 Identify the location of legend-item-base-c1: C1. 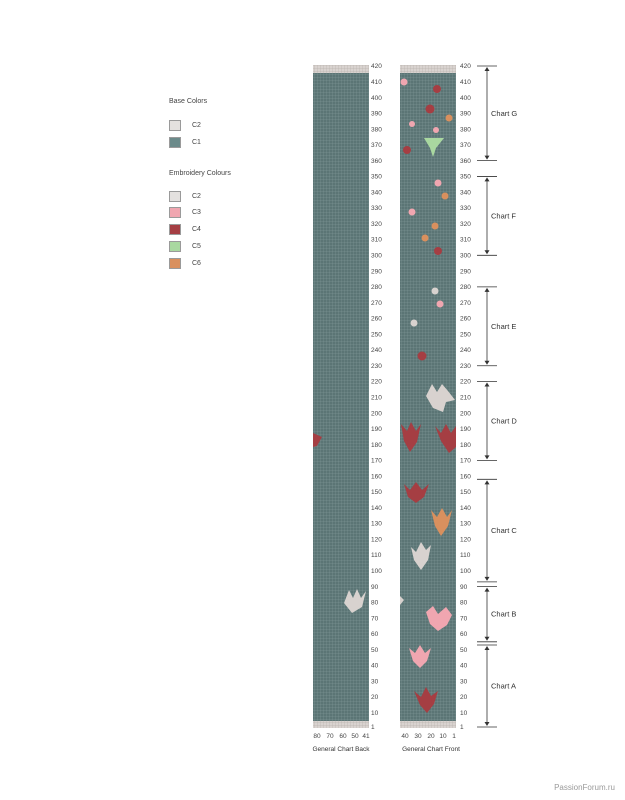
(185, 142).